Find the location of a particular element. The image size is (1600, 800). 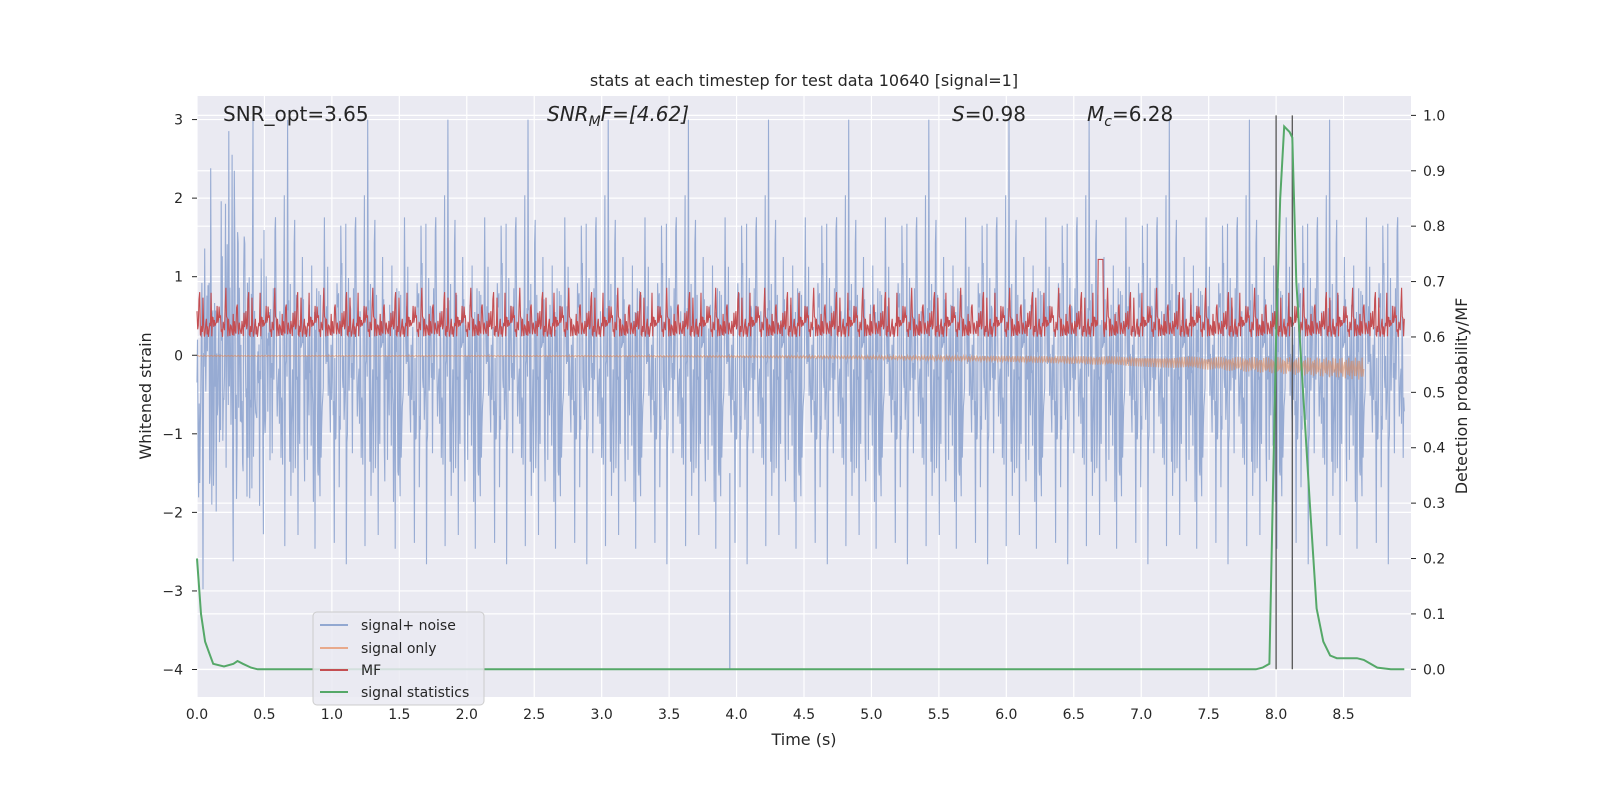

y-tick-label-left: −2 is located at coordinates (172, 513).